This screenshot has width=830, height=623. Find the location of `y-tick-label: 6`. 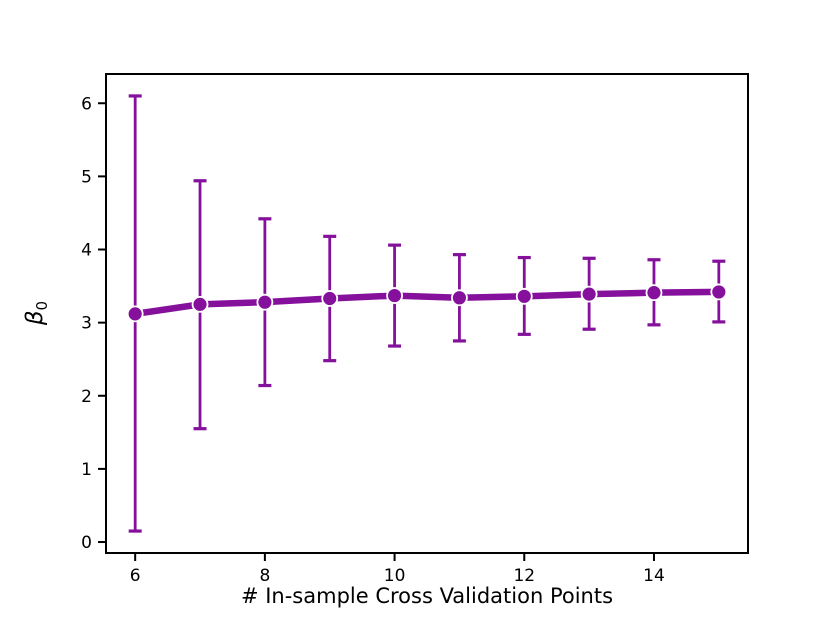

y-tick-label: 6 is located at coordinates (86, 104).